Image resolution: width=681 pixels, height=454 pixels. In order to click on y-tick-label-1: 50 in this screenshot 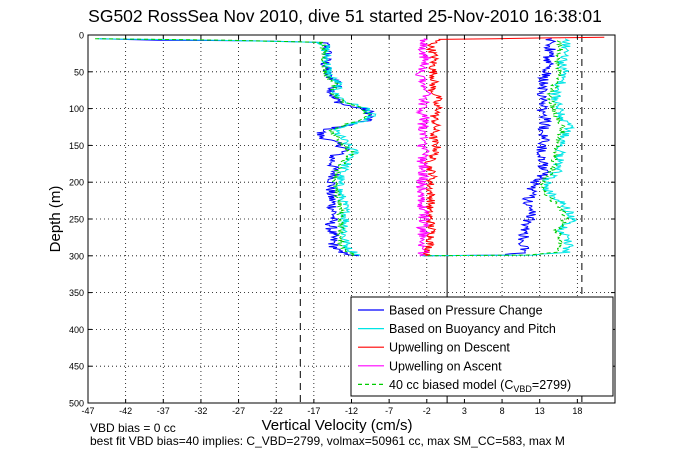, I will do `click(79, 72)`.